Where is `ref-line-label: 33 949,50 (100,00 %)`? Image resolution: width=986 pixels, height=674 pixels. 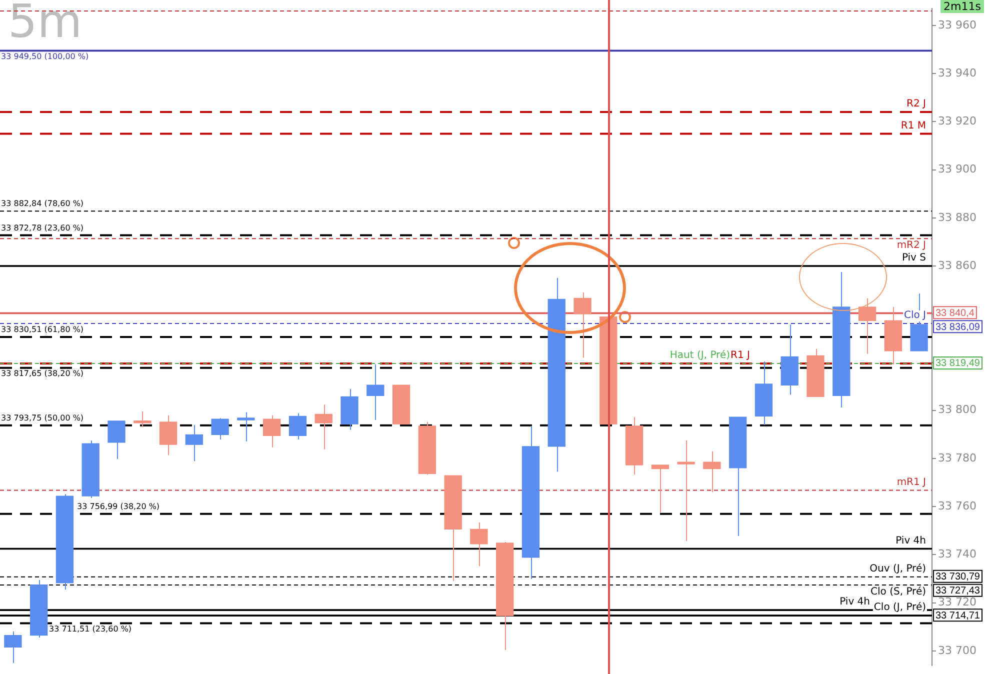
ref-line-label: 33 949,50 (100,00 %) is located at coordinates (45, 56).